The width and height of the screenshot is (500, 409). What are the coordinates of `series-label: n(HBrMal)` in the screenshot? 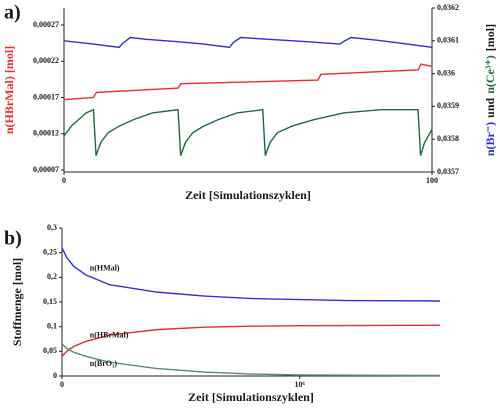 It's located at (109, 334).